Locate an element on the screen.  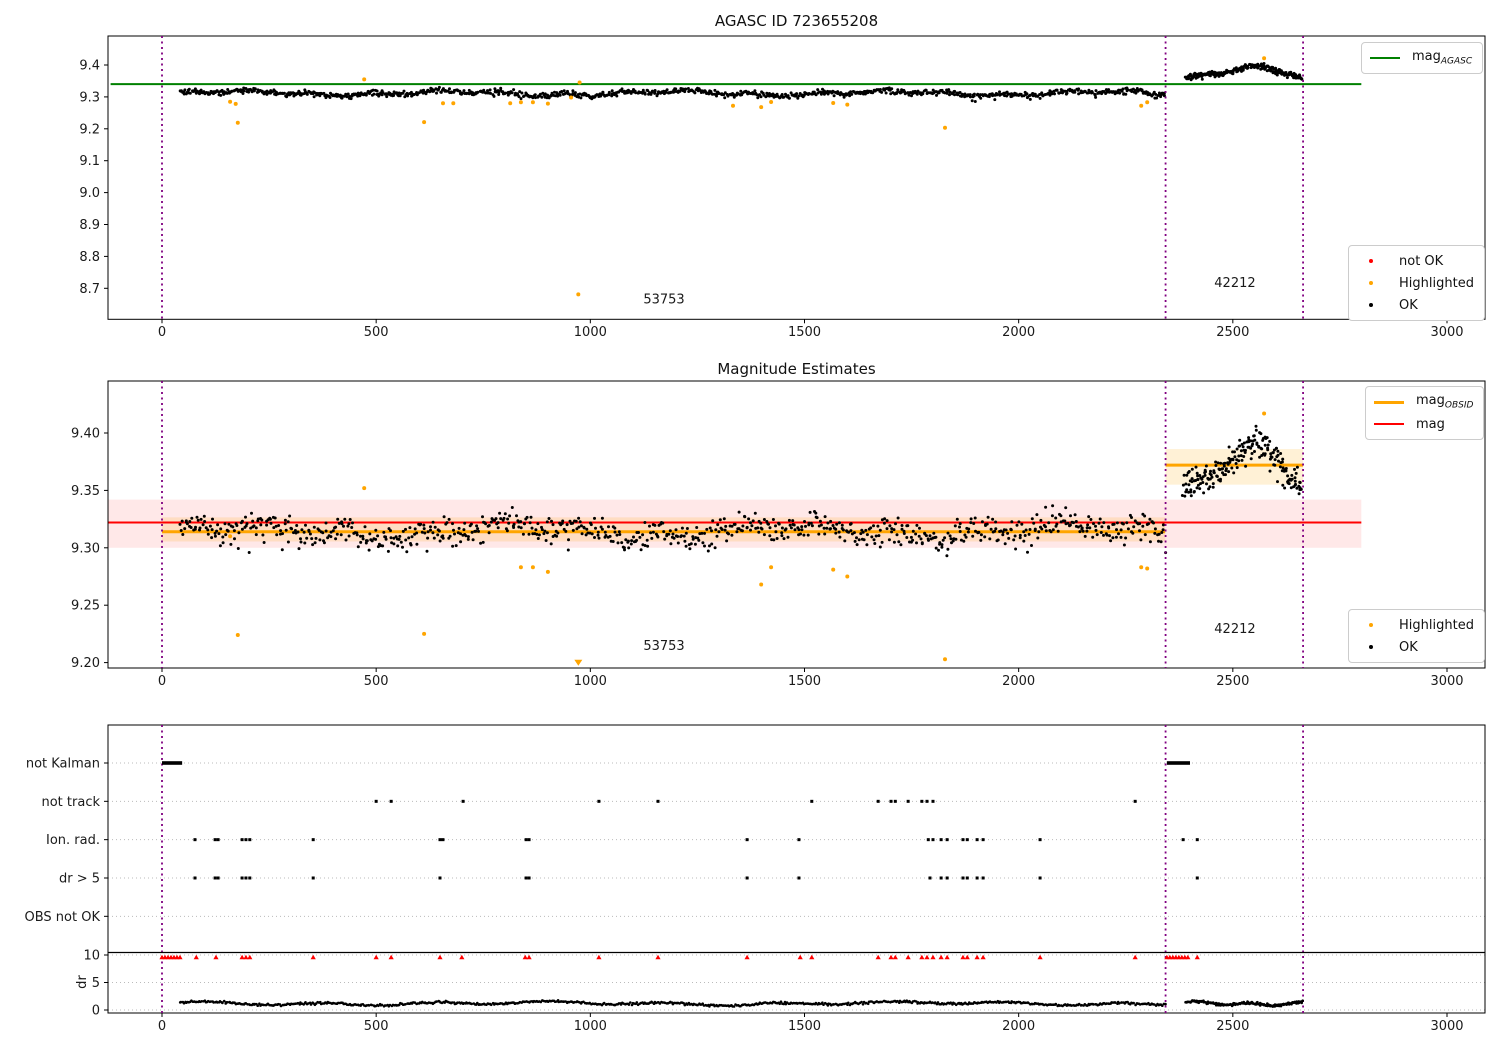
legend-row-ok: OK is located at coordinates (1415, 305).